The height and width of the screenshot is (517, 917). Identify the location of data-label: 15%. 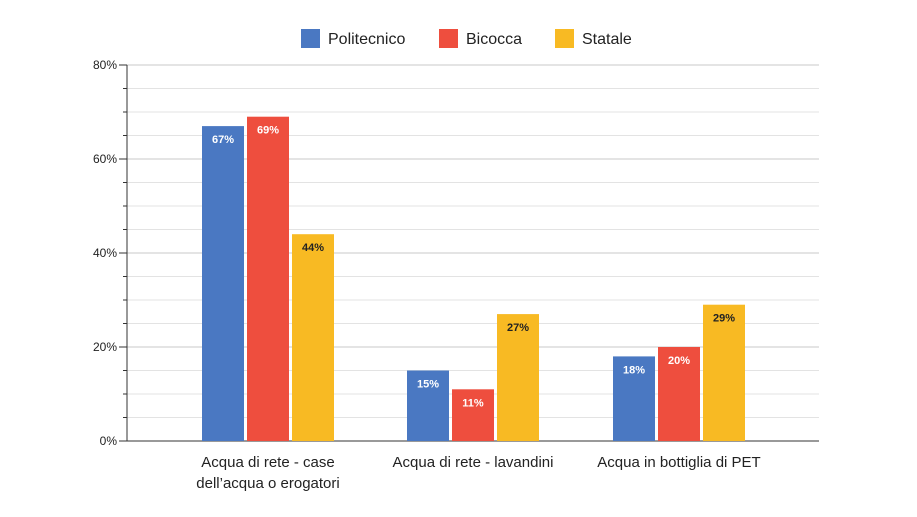
(428, 385).